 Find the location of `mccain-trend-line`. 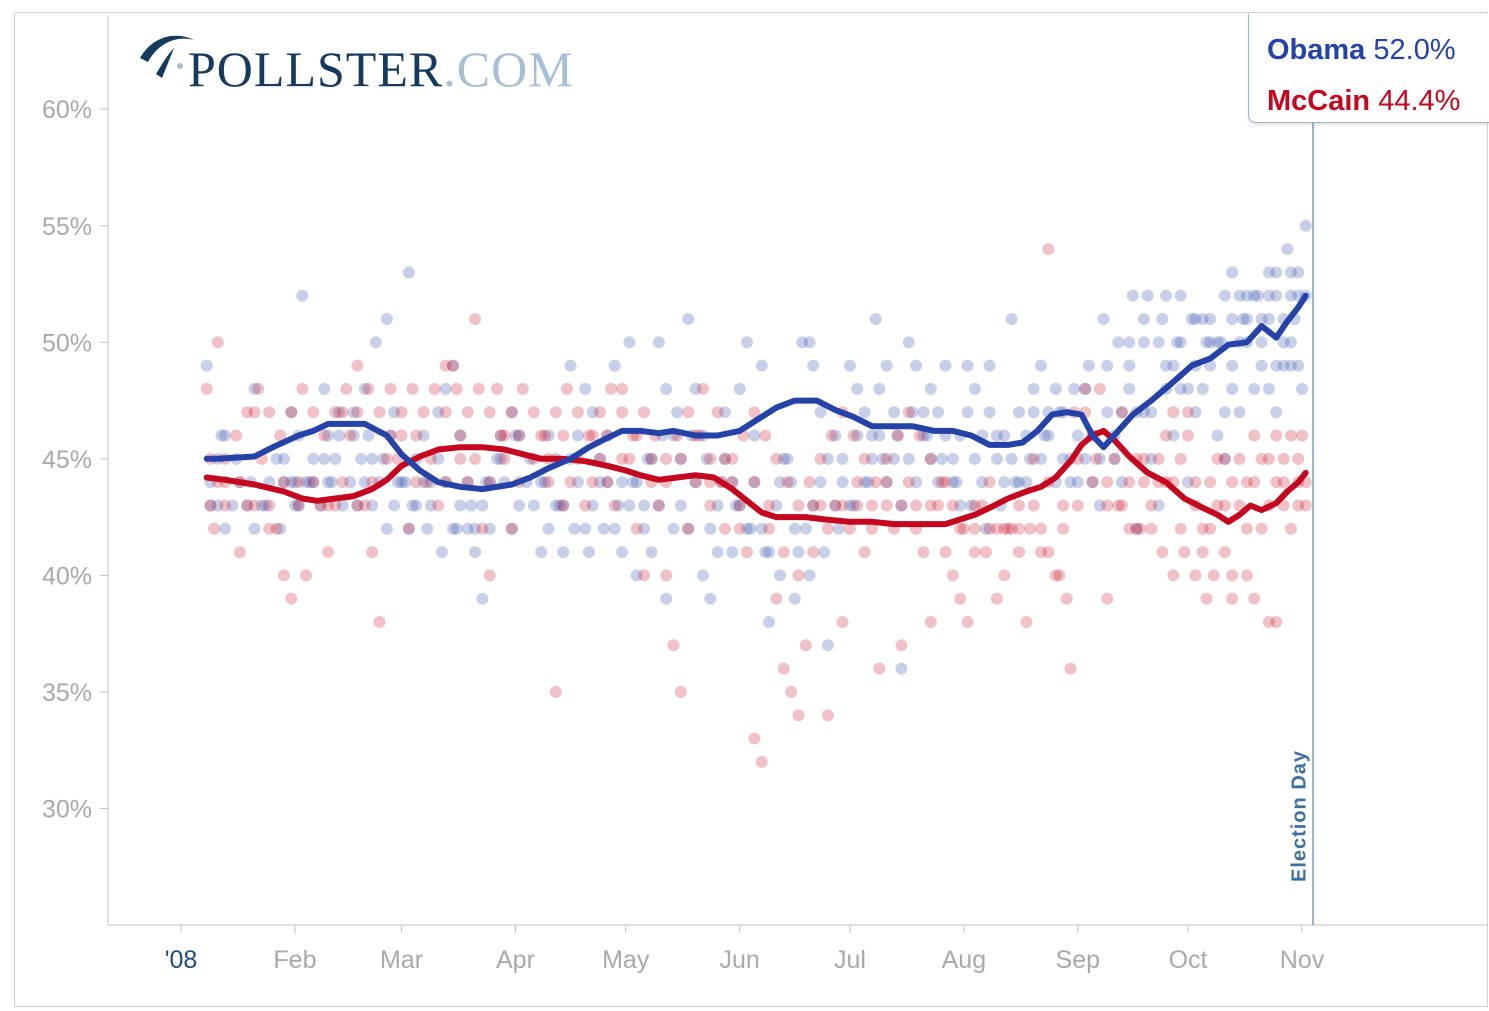

mccain-trend-line is located at coordinates (756, 477).